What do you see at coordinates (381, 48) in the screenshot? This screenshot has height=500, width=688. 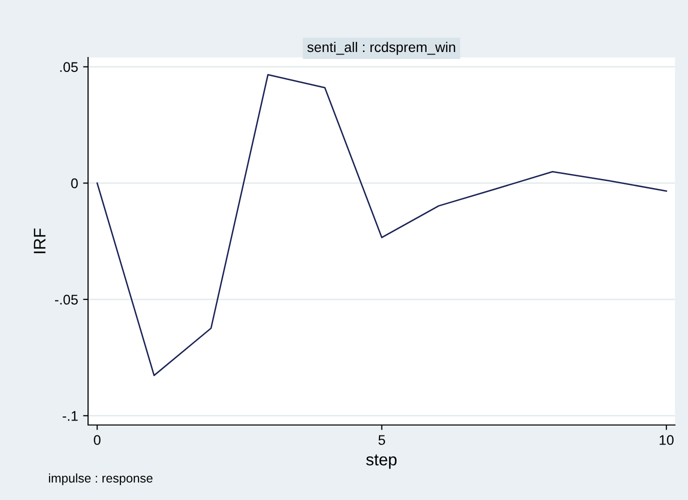 I see `chart-title: senti_all : rcdsprem_win` at bounding box center [381, 48].